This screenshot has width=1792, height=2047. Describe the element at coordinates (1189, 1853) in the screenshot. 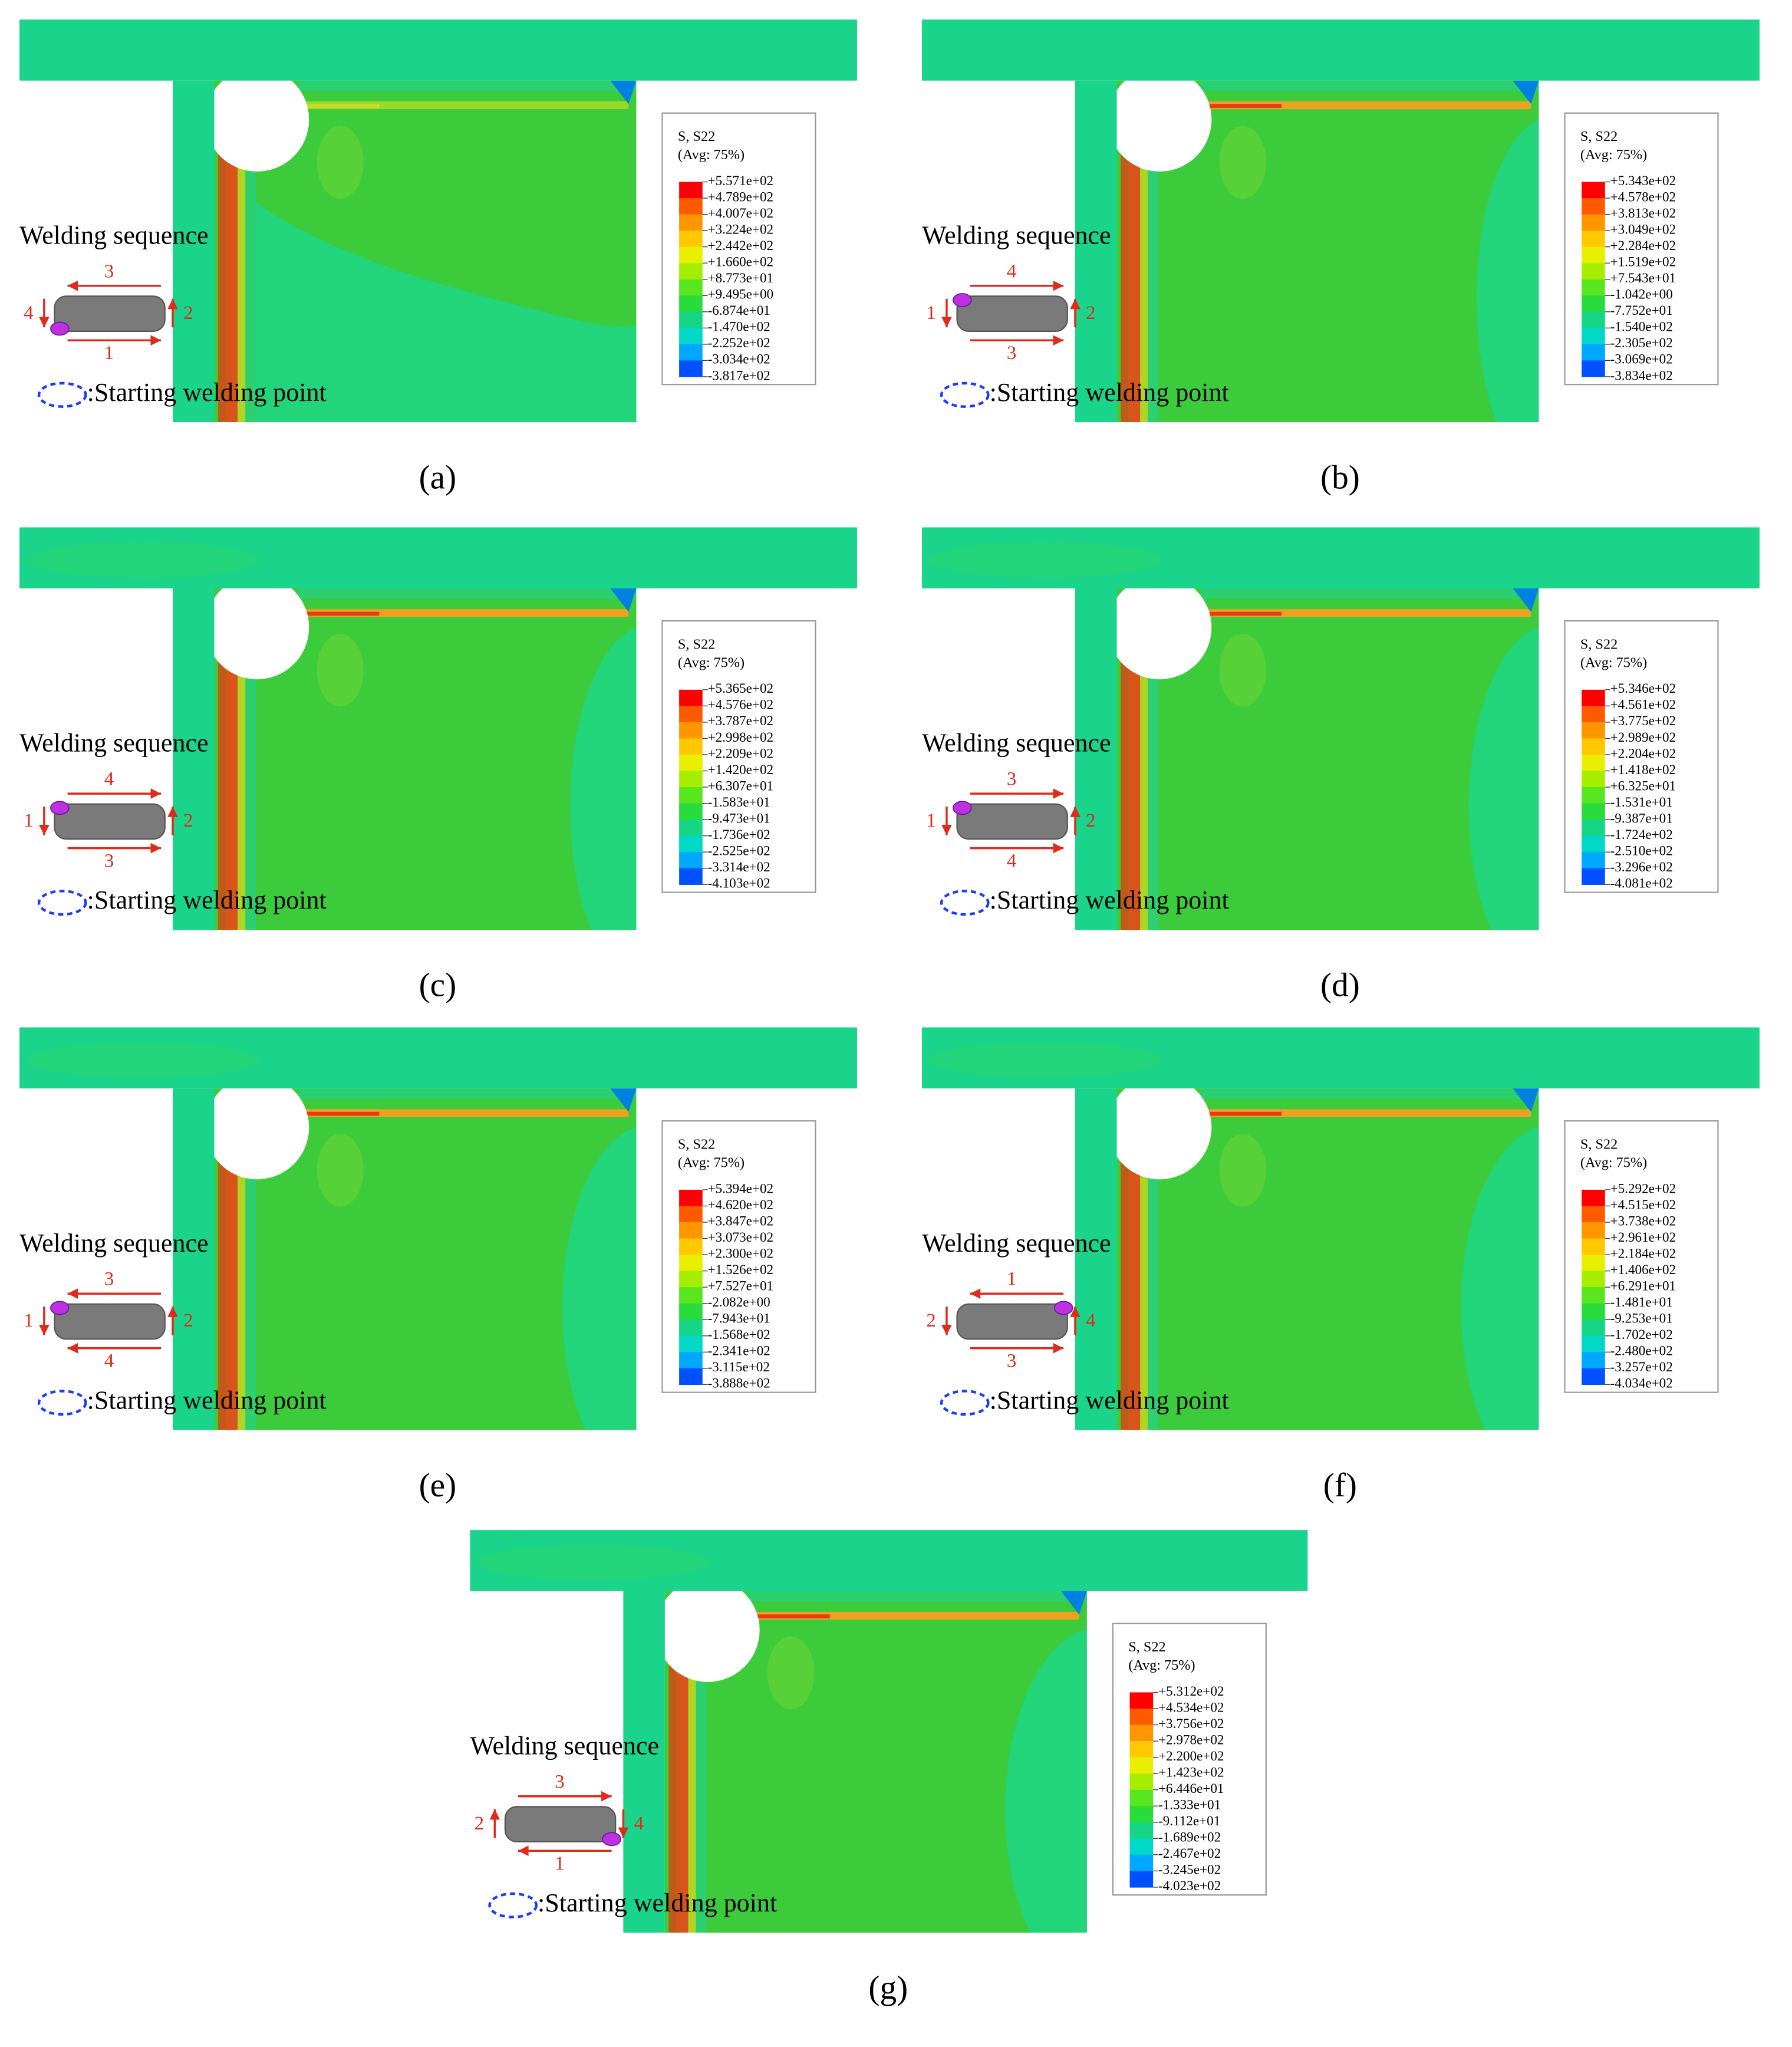

I see `legend-value: -2.467e+02` at that location.